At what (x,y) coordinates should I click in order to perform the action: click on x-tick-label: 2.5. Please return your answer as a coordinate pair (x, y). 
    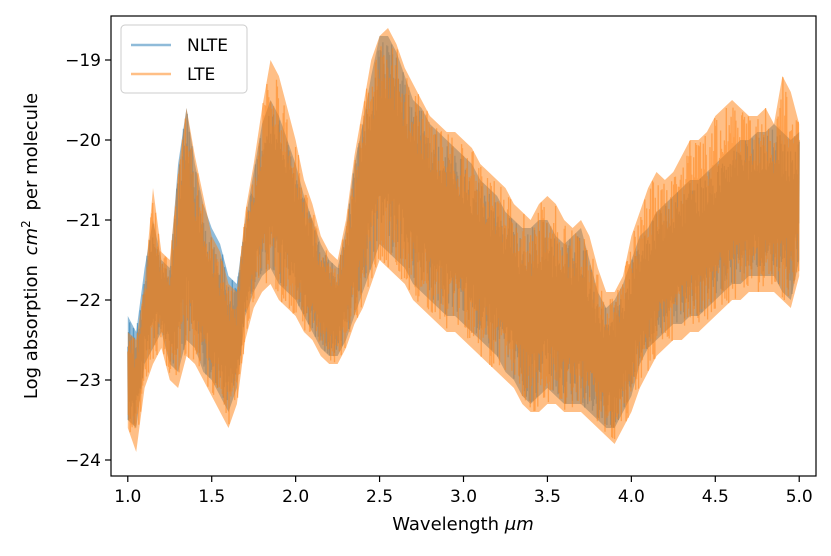
    Looking at the image, I should click on (379, 497).